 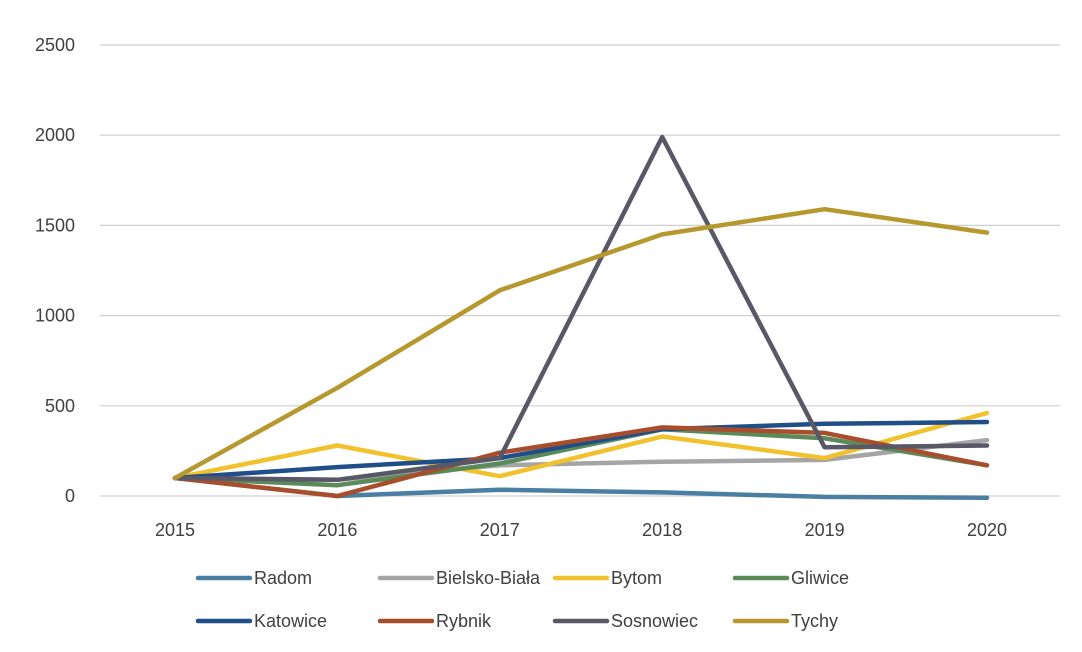 I want to click on series-line-bytom, so click(x=581, y=445).